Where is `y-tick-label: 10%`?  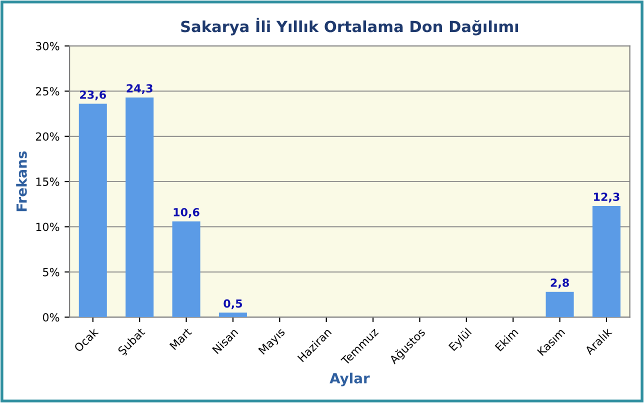
y-tick-label: 10% is located at coordinates (48, 227).